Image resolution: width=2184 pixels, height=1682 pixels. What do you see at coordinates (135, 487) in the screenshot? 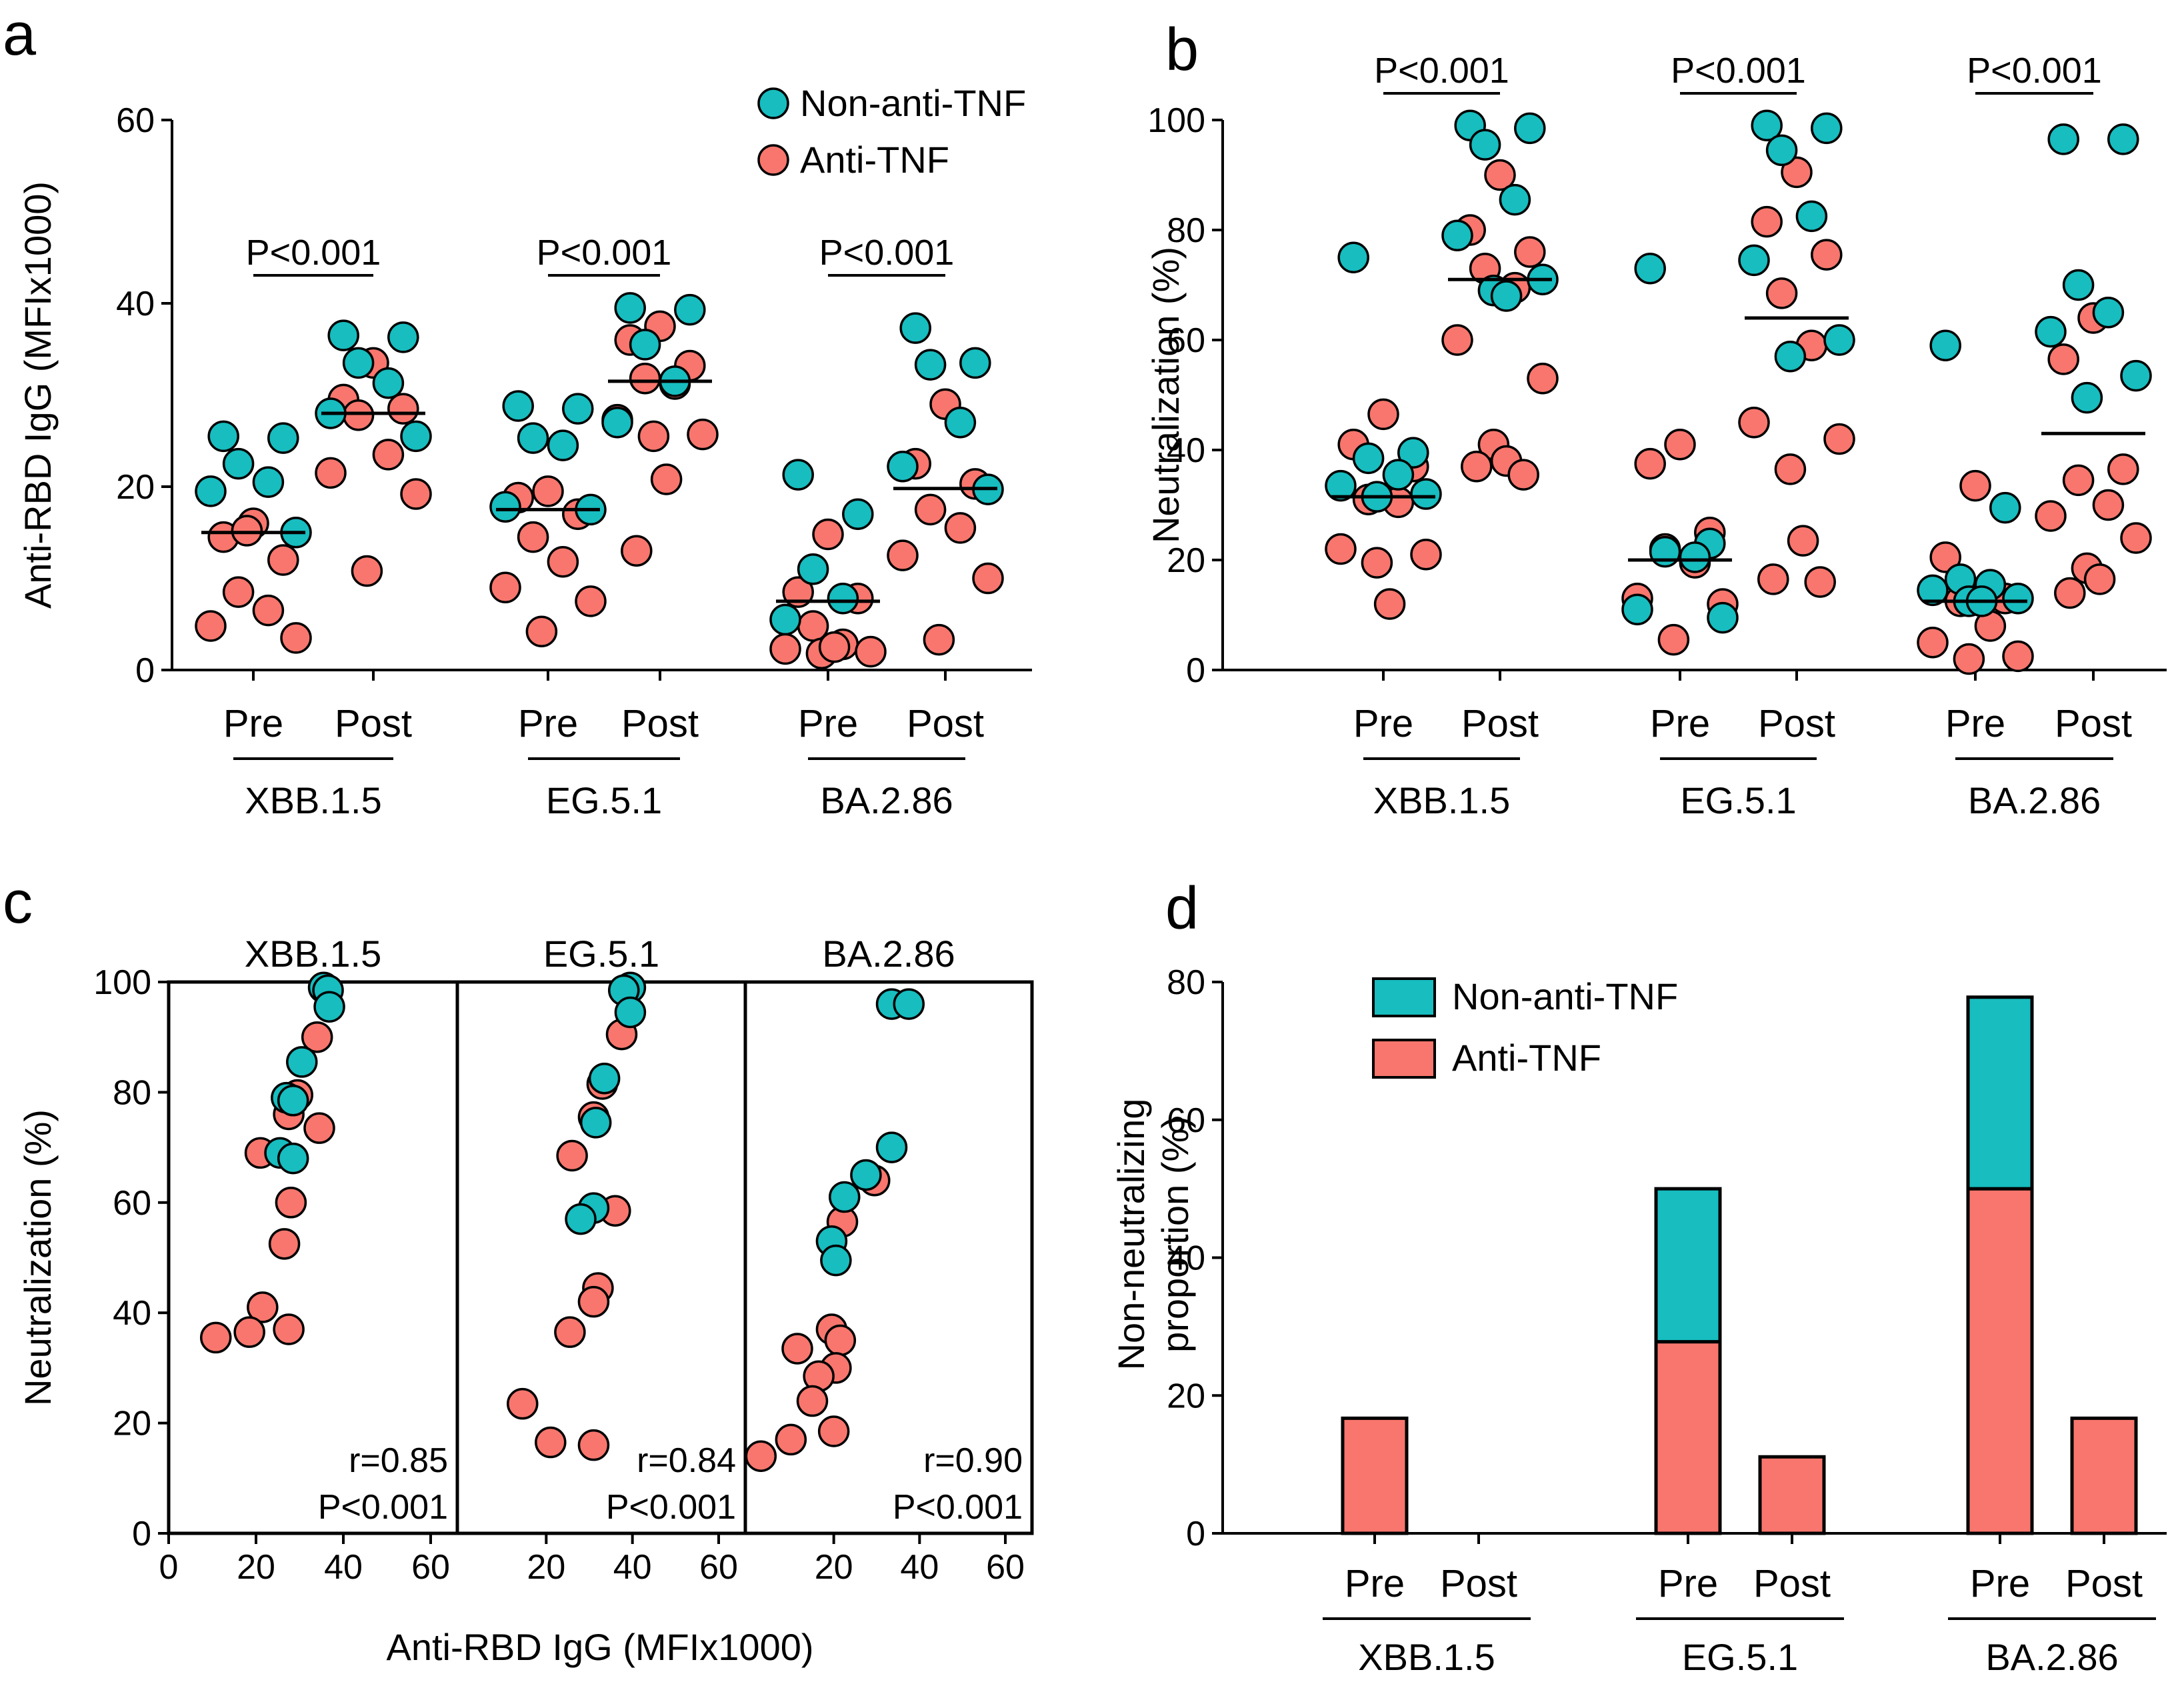
I see `panel-a-y-tick-label: 20` at bounding box center [135, 487].